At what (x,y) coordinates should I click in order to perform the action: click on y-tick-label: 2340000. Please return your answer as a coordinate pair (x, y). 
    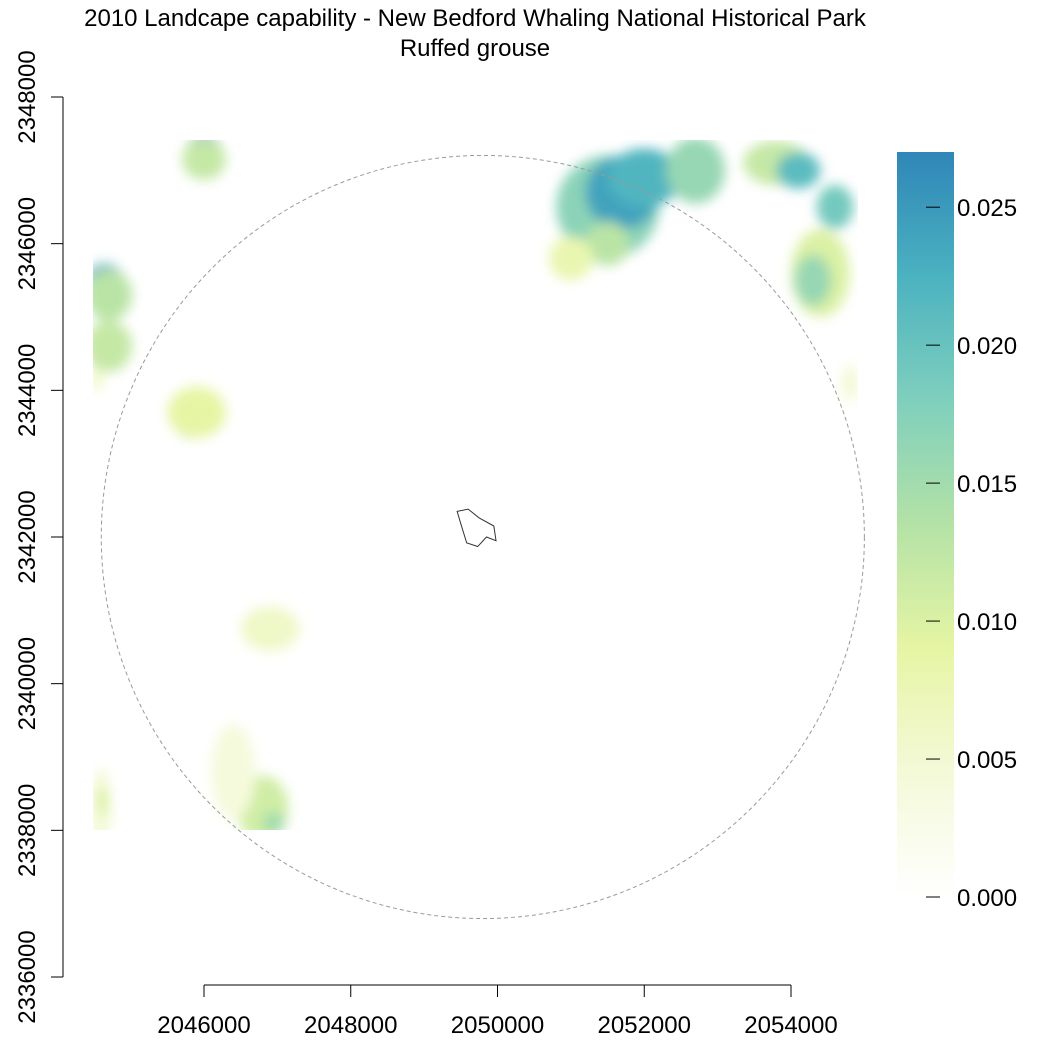
    Looking at the image, I should click on (27, 683).